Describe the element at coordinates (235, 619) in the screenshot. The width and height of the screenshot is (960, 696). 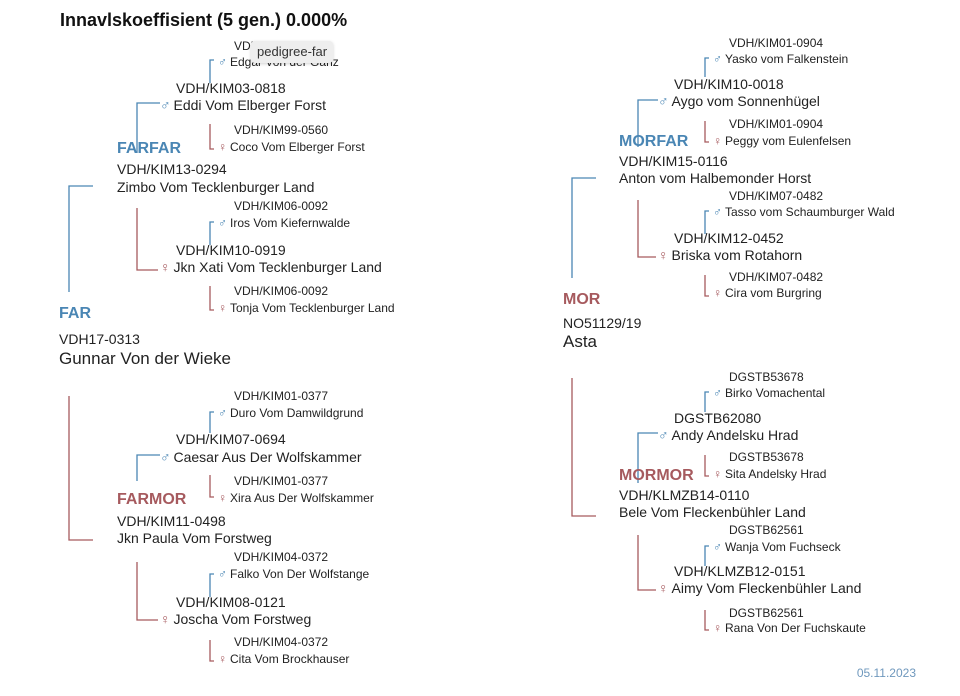
I see `fm-dam: ♀ Joscha Vom Forstweg` at that location.